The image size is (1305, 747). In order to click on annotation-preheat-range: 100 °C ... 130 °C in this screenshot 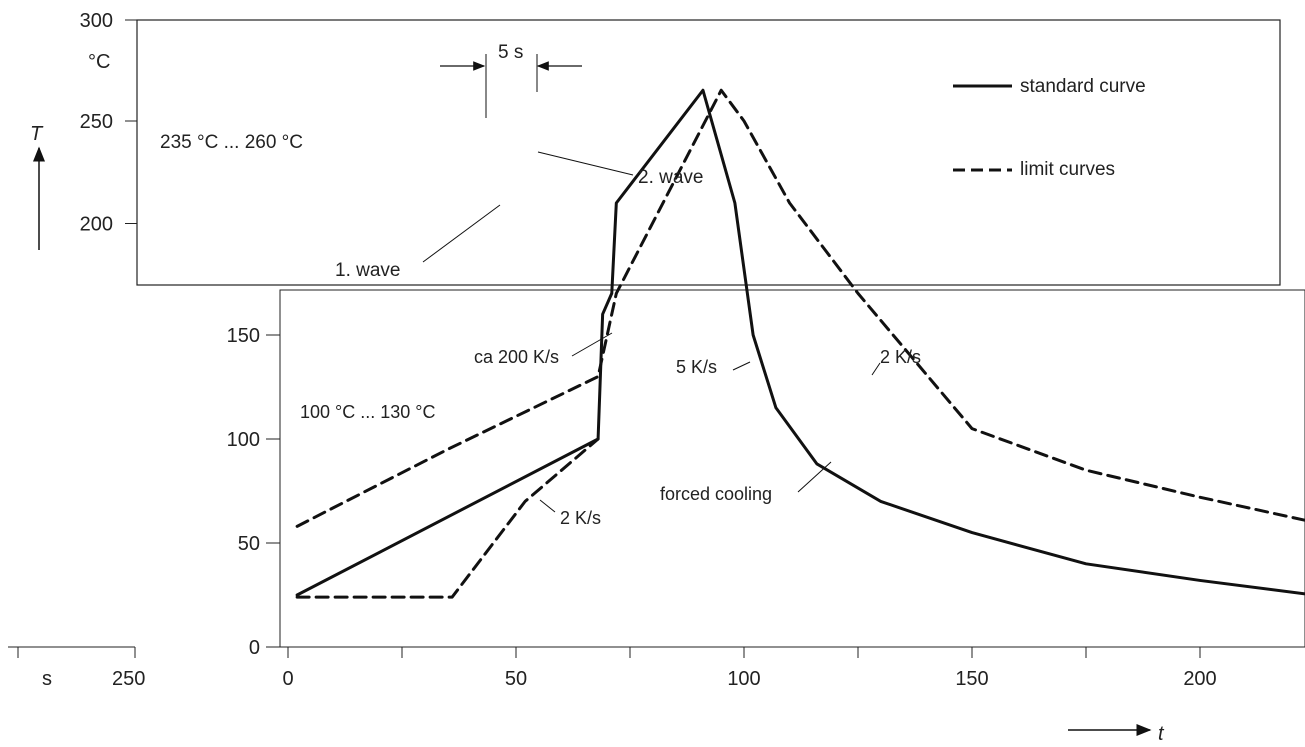, I will do `click(367, 412)`.